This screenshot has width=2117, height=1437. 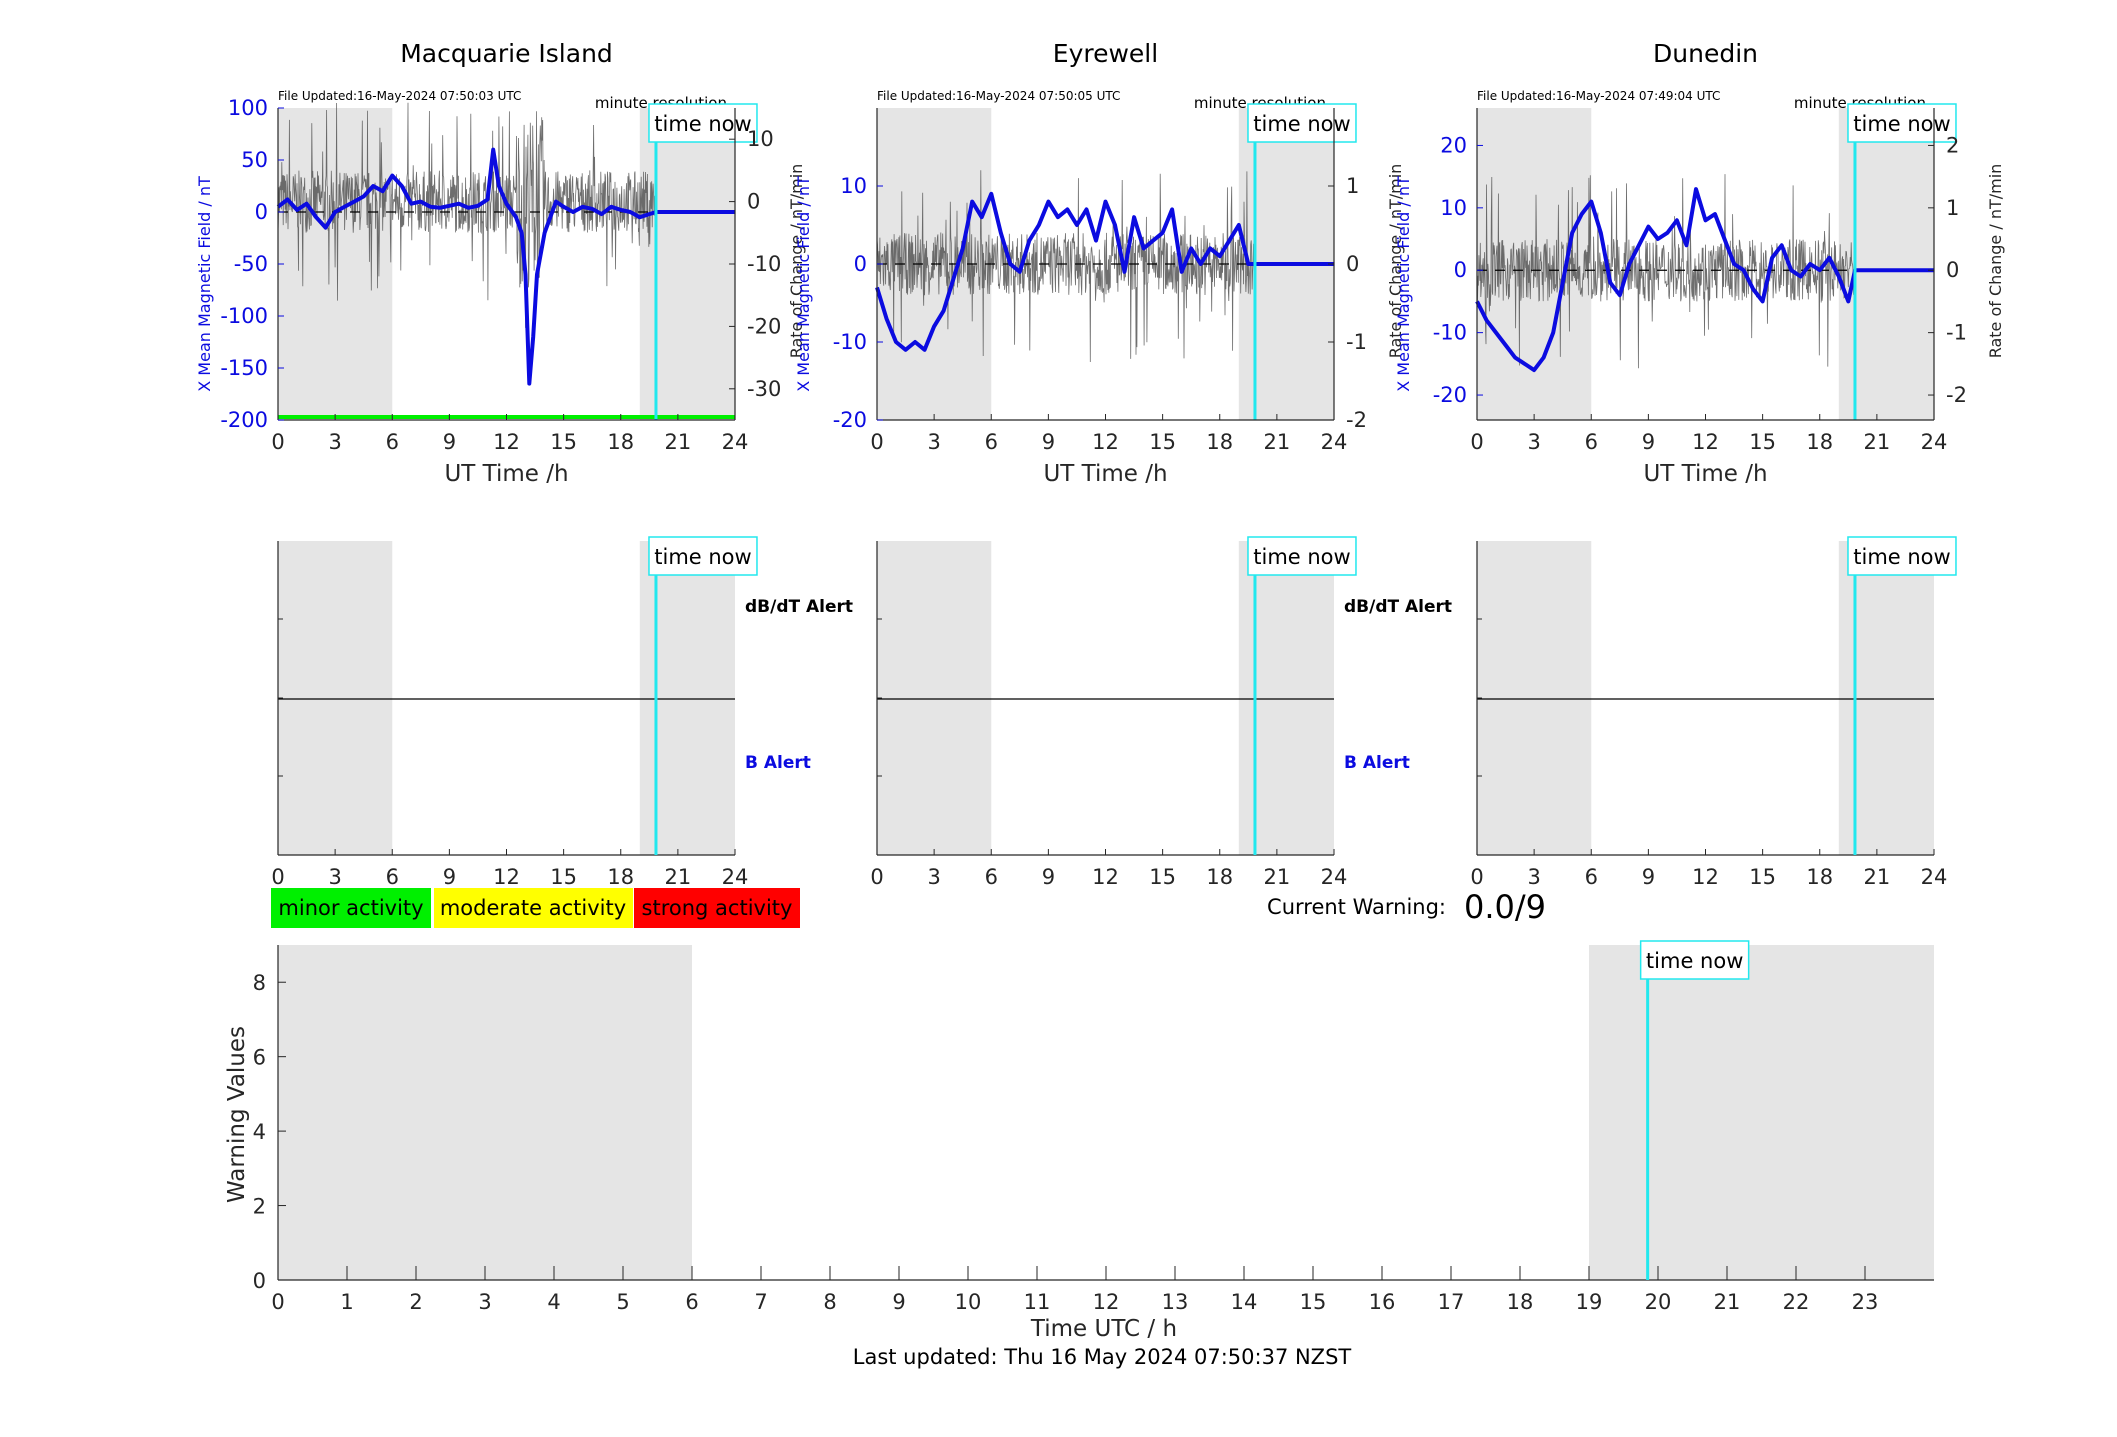 What do you see at coordinates (1382, 1302) in the screenshot?
I see `x-tick-label: 16` at bounding box center [1382, 1302].